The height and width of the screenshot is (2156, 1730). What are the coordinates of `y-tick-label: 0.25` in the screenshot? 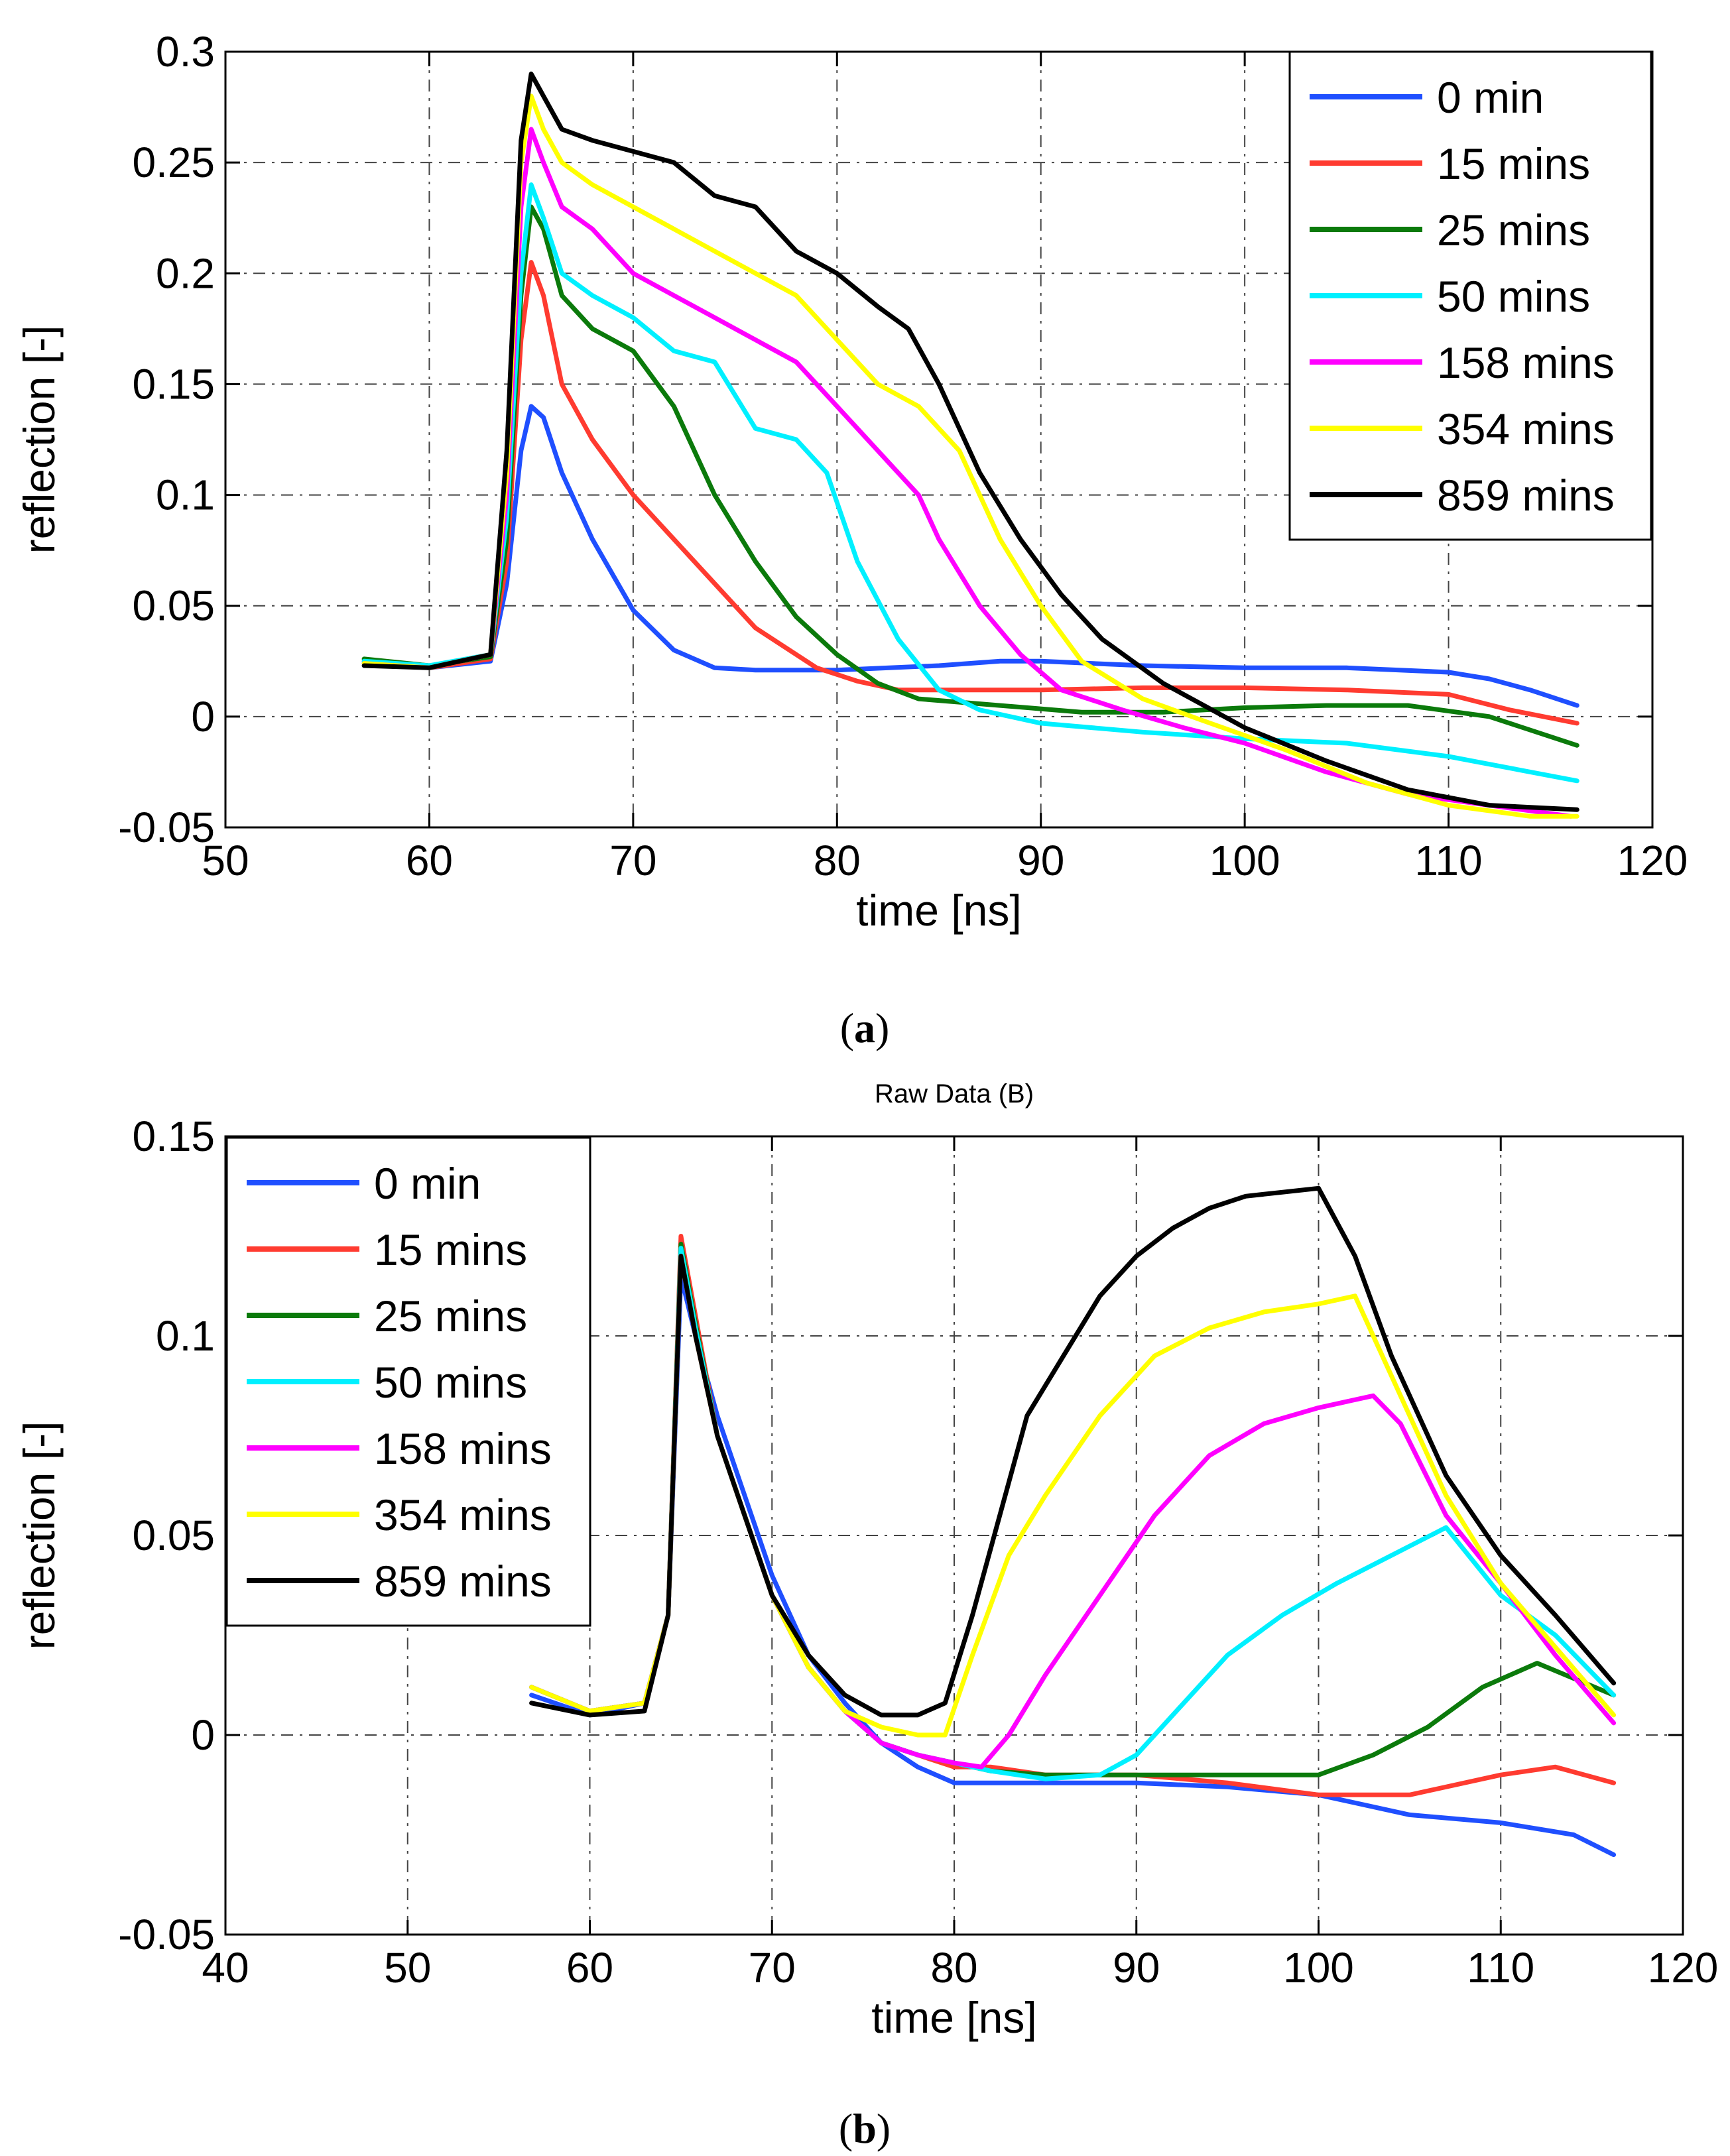 It's located at (173, 162).